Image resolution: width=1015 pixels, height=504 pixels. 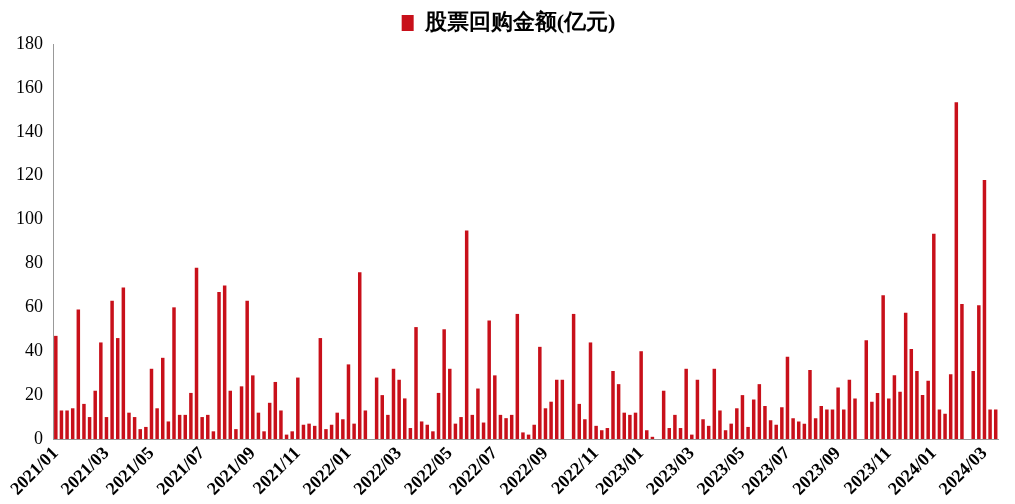 What do you see at coordinates (34, 349) in the screenshot?
I see `y-tick-label: 40` at bounding box center [34, 349].